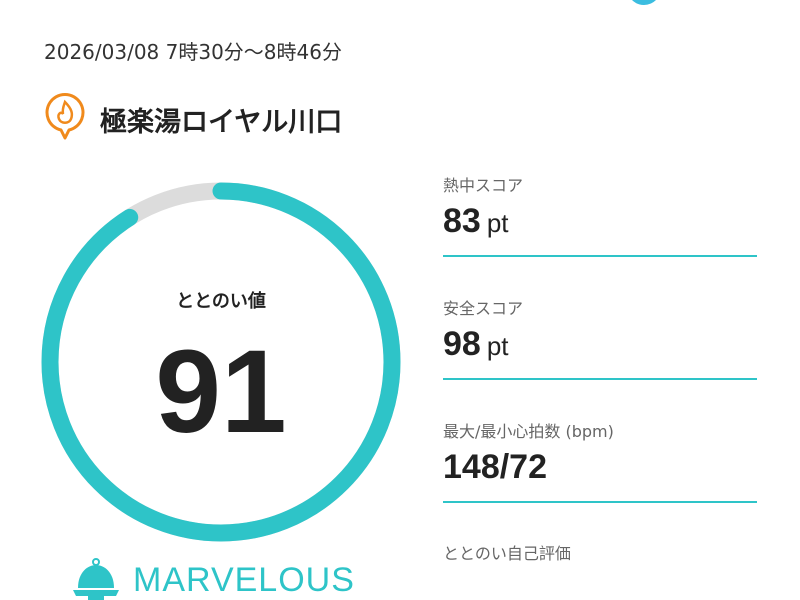  Describe the element at coordinates (221, 301) in the screenshot. I see `gauge-label: ととのい値` at that location.